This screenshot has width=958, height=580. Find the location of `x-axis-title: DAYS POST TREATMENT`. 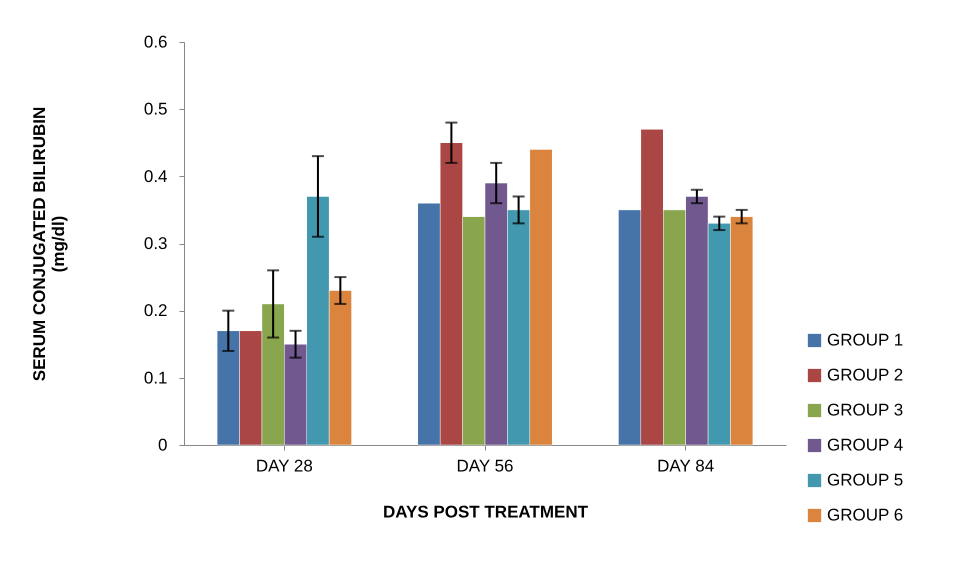

x-axis-title: DAYS POST TREATMENT is located at coordinates (486, 512).